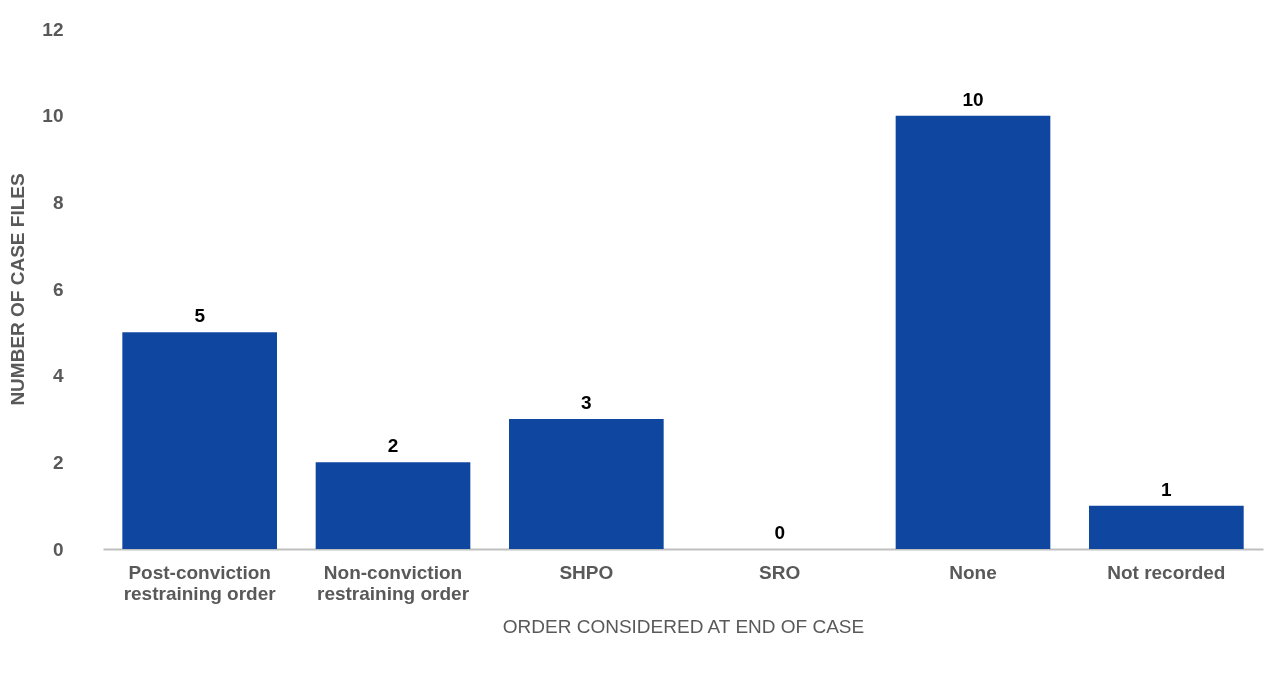 This screenshot has height=675, width=1269. What do you see at coordinates (780, 572) in the screenshot?
I see `x-tick-label: SRO` at bounding box center [780, 572].